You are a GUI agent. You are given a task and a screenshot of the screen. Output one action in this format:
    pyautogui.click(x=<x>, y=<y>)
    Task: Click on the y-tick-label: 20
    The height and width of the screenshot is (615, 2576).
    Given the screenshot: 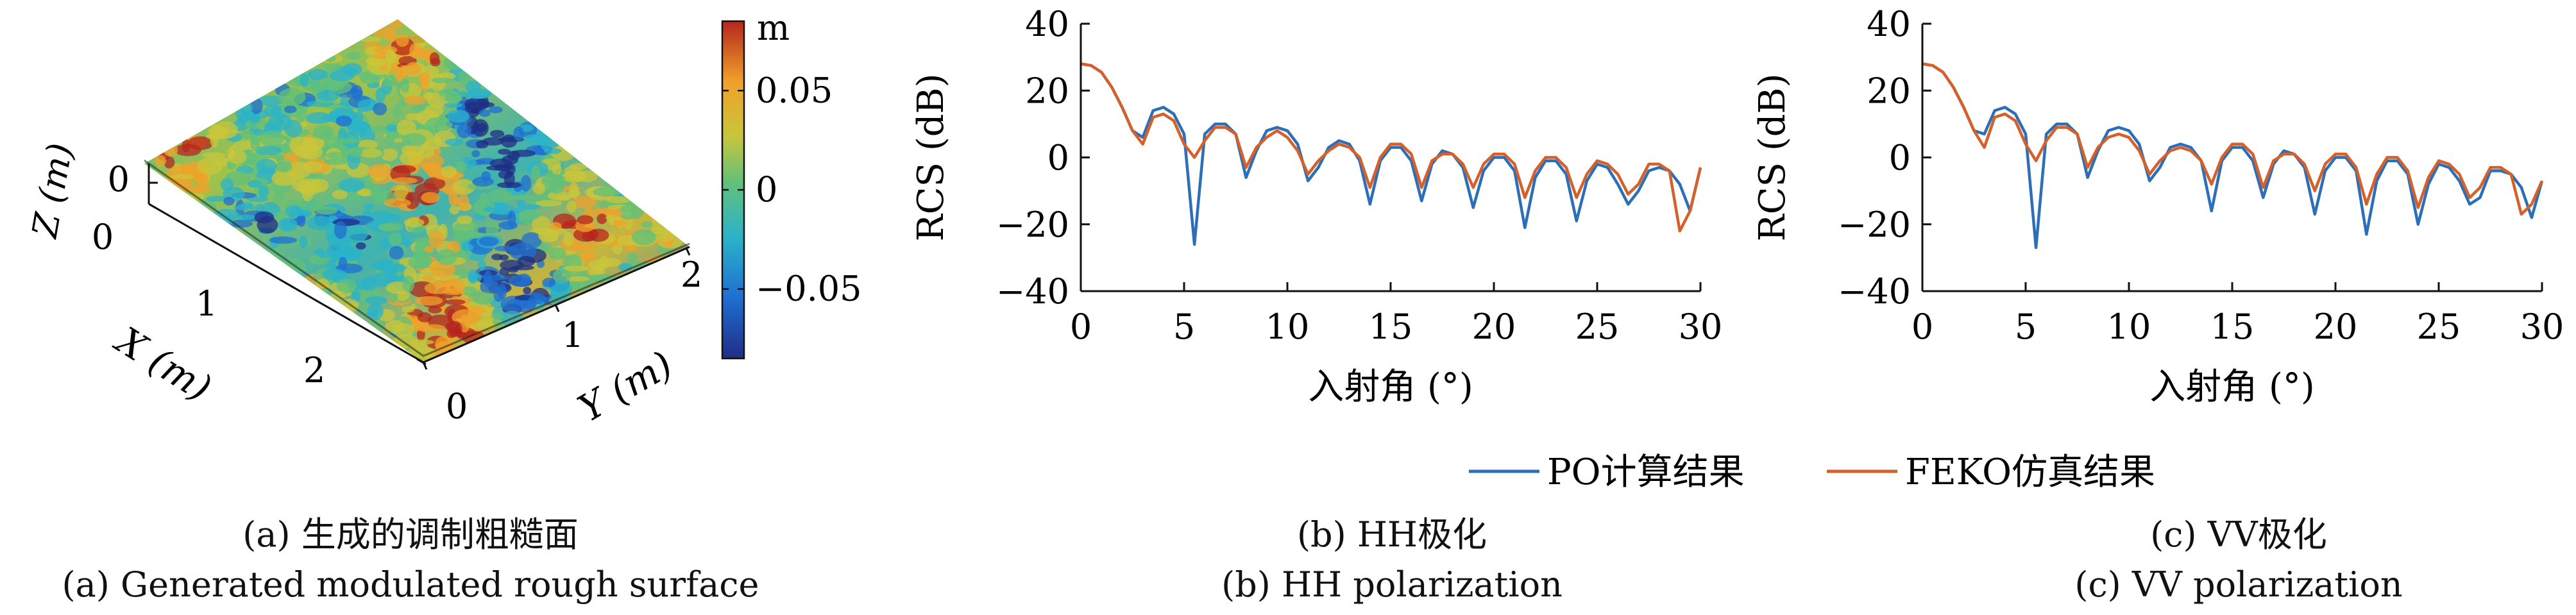 What is the action you would take?
    pyautogui.click(x=1047, y=91)
    